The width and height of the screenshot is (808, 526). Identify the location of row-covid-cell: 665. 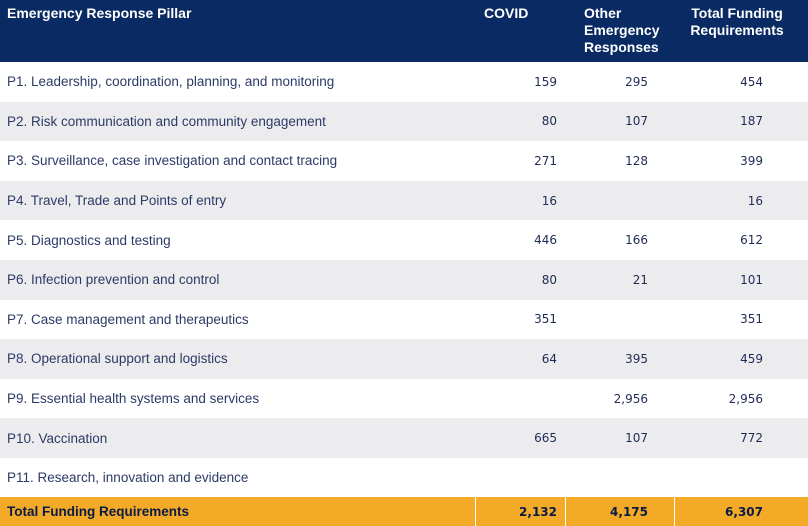
(545, 438).